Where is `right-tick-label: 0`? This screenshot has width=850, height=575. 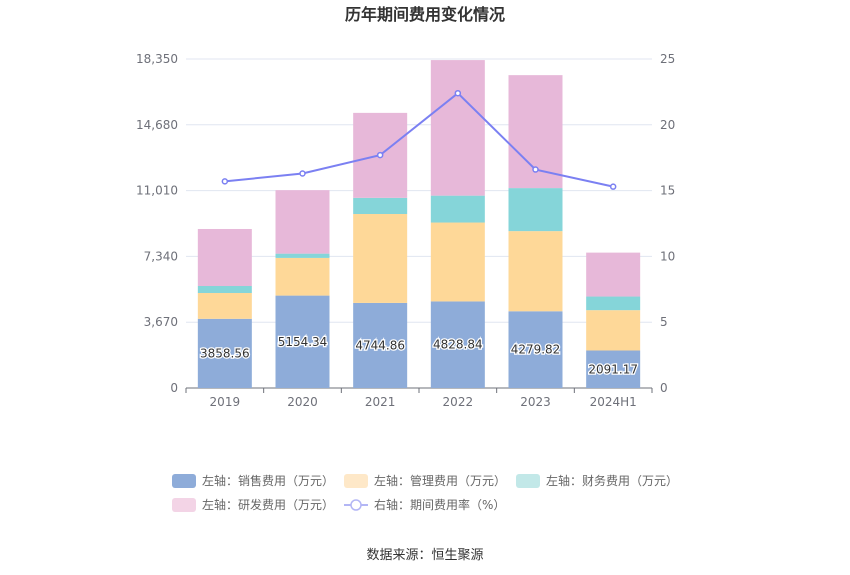
right-tick-label: 0 is located at coordinates (664, 388).